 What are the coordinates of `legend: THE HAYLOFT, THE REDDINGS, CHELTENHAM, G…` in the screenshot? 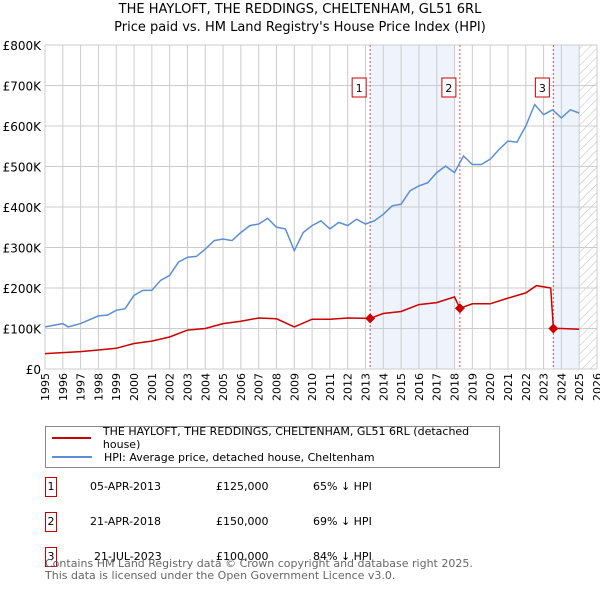 It's located at (272, 446).